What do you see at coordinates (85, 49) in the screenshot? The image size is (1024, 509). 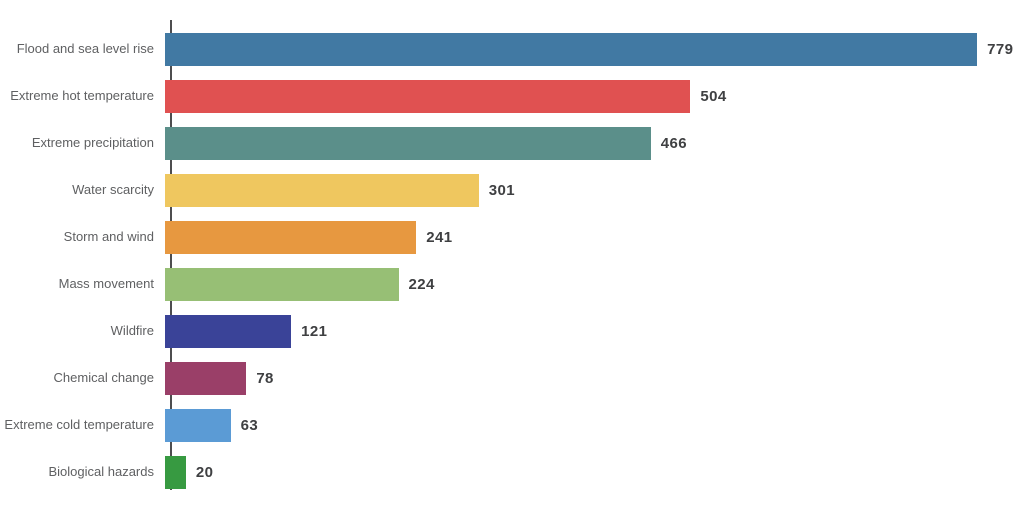 I see `category-label: Flood and sea level rise` at bounding box center [85, 49].